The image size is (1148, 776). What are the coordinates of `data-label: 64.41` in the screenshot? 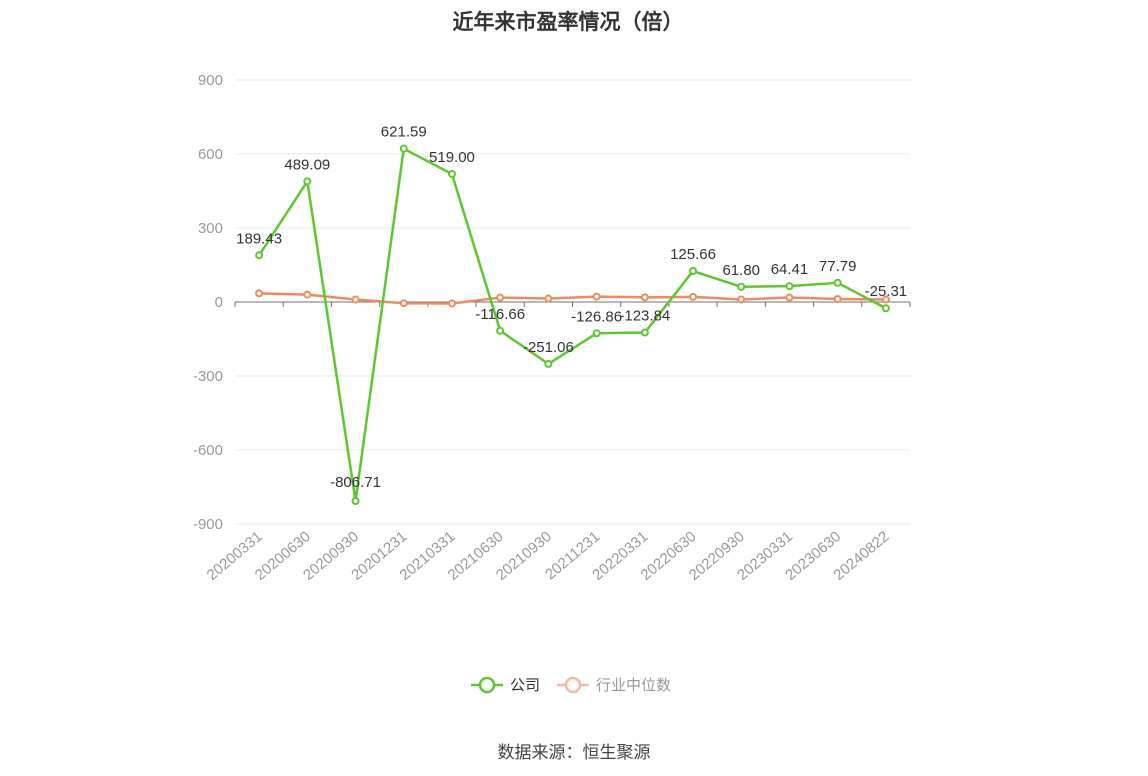 It's located at (790, 269).